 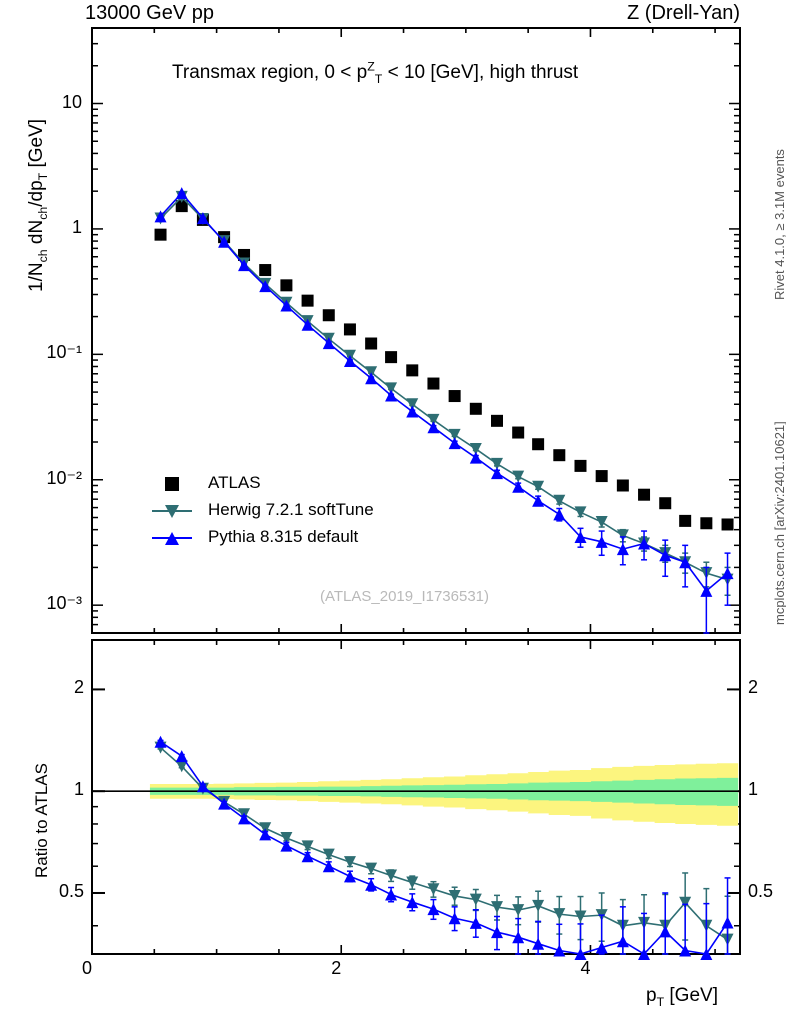 I want to click on legend-label: Herwig 7.2.1 softTune, so click(x=291, y=509).